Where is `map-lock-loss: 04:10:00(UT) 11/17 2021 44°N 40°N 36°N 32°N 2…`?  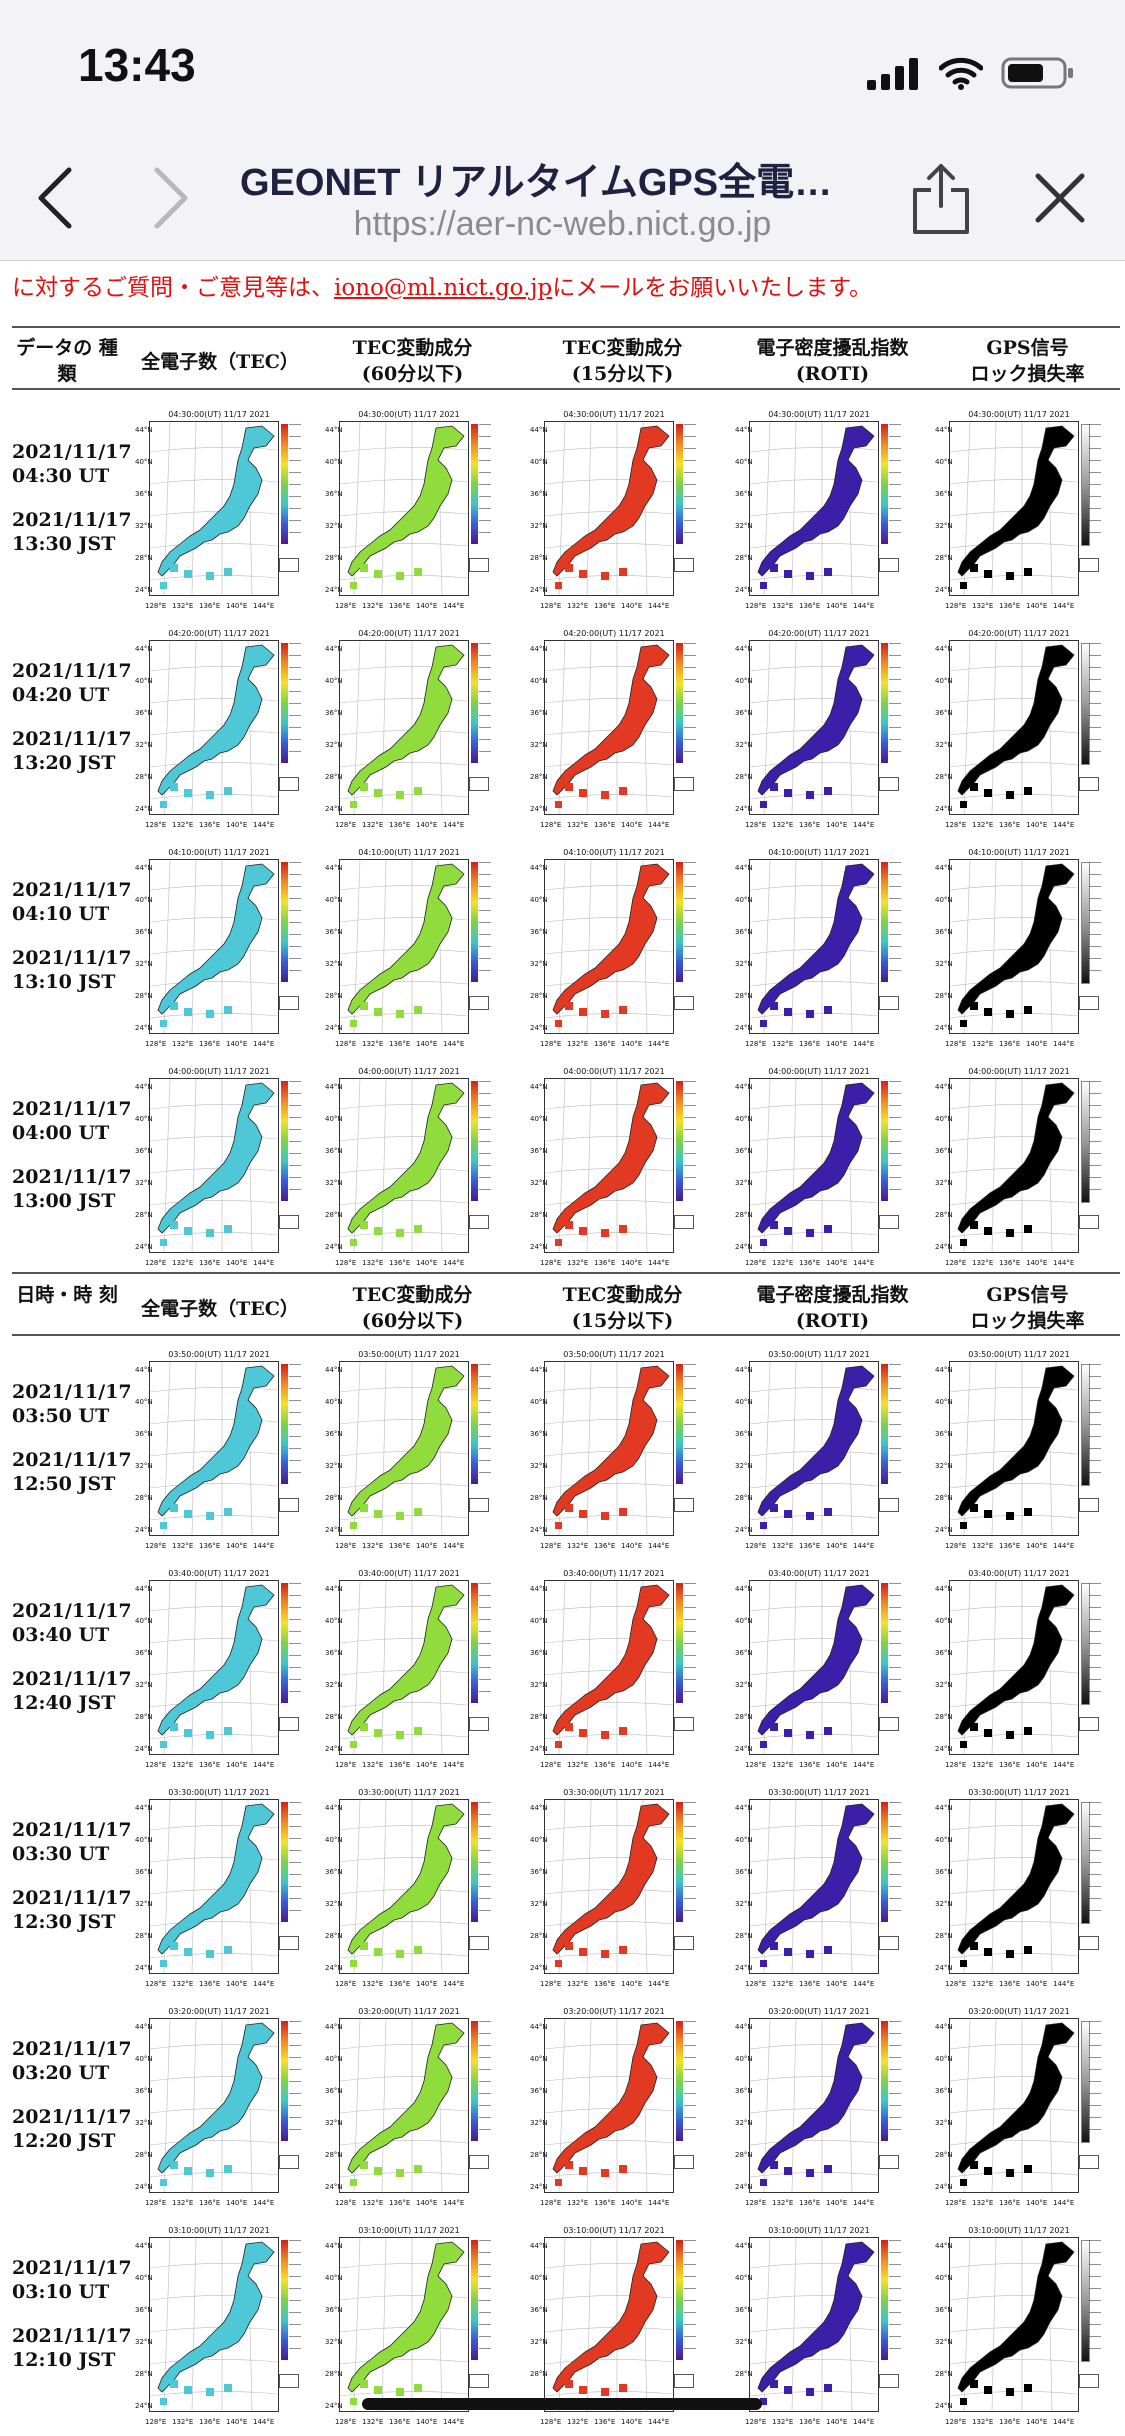
map-lock-loss: 04:10:00(UT) 11/17 2021 44°N 40°N 36°N 32°N 2… is located at coordinates (1019, 948).